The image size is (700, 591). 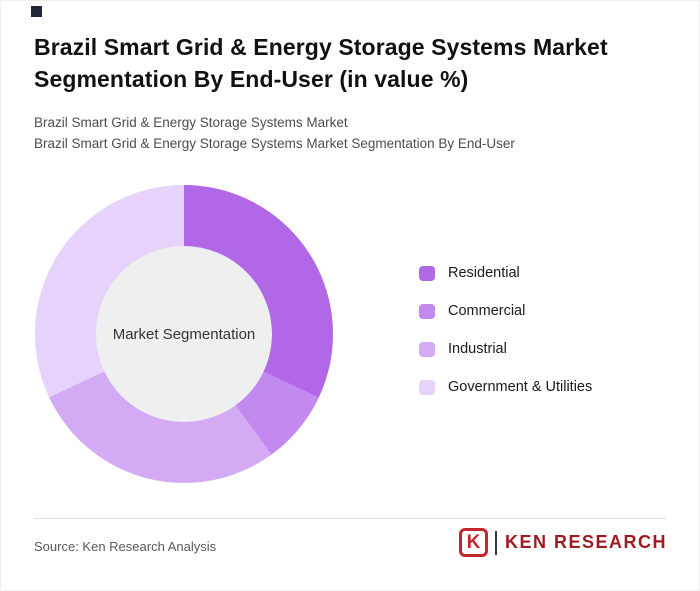 I want to click on legend-item-commercial: Commercial, so click(x=505, y=311).